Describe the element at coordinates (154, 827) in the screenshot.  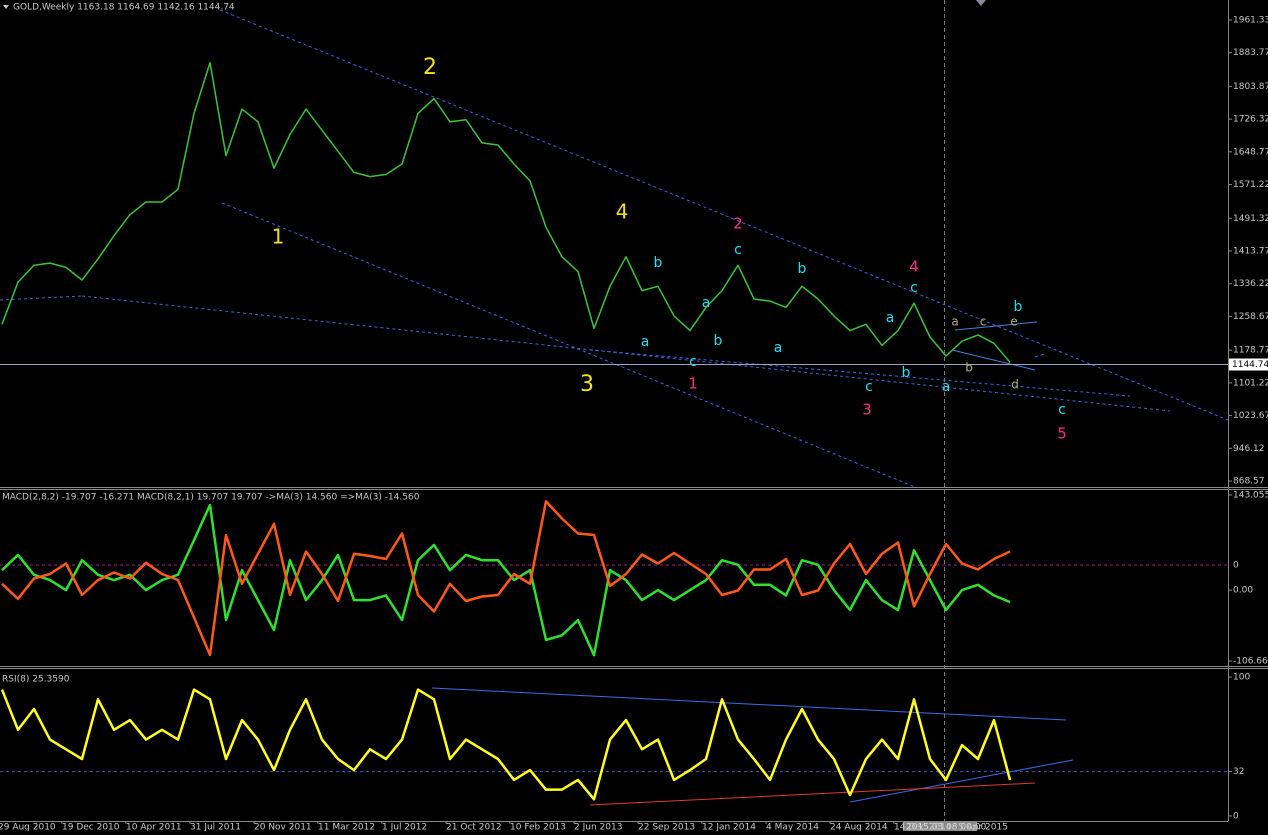
I see `x-tick-label: 10 Apr 2011` at that location.